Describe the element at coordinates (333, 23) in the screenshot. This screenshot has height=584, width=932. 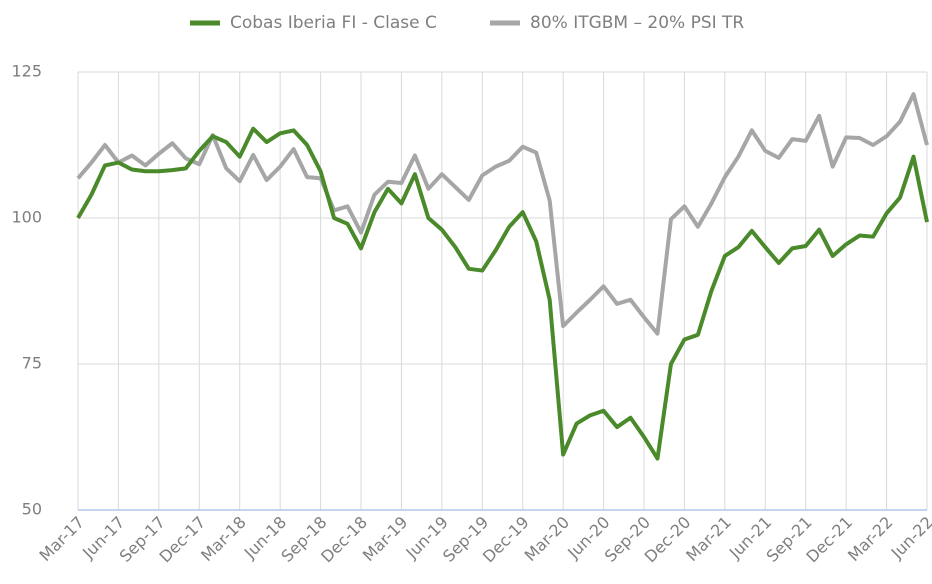
I see `legend-label: Cobas Iberia FI - Clase C` at that location.